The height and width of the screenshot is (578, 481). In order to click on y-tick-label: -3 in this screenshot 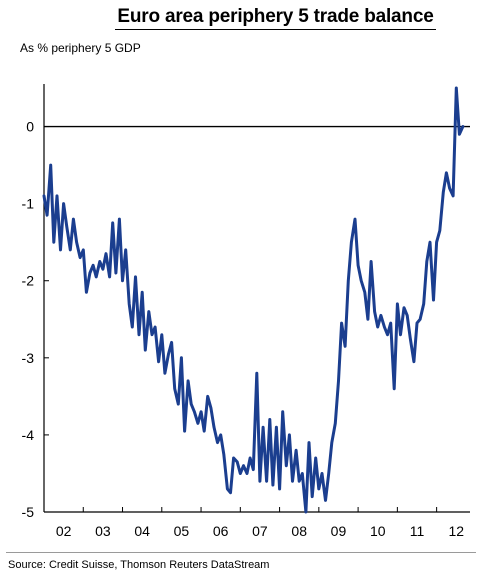, I will do `click(28, 358)`.